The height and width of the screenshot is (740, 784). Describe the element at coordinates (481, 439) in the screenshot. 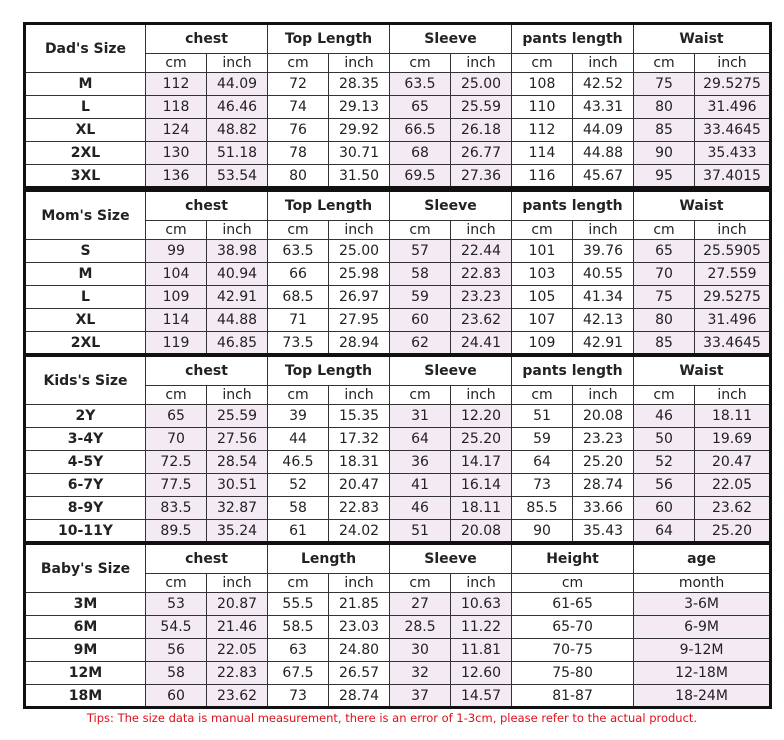

I see `value-cell: 25.20` at that location.